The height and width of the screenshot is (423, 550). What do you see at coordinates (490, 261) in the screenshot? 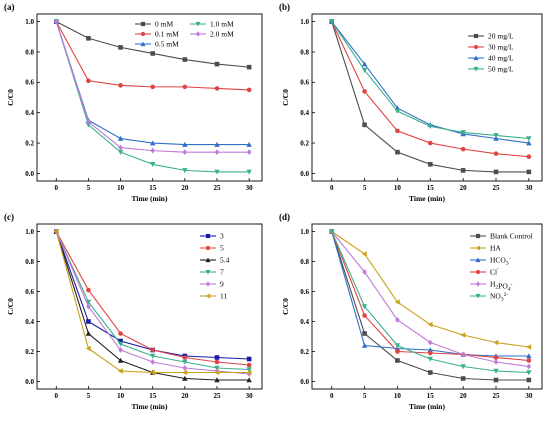
I see `legend-item: HCO3-` at bounding box center [490, 261].